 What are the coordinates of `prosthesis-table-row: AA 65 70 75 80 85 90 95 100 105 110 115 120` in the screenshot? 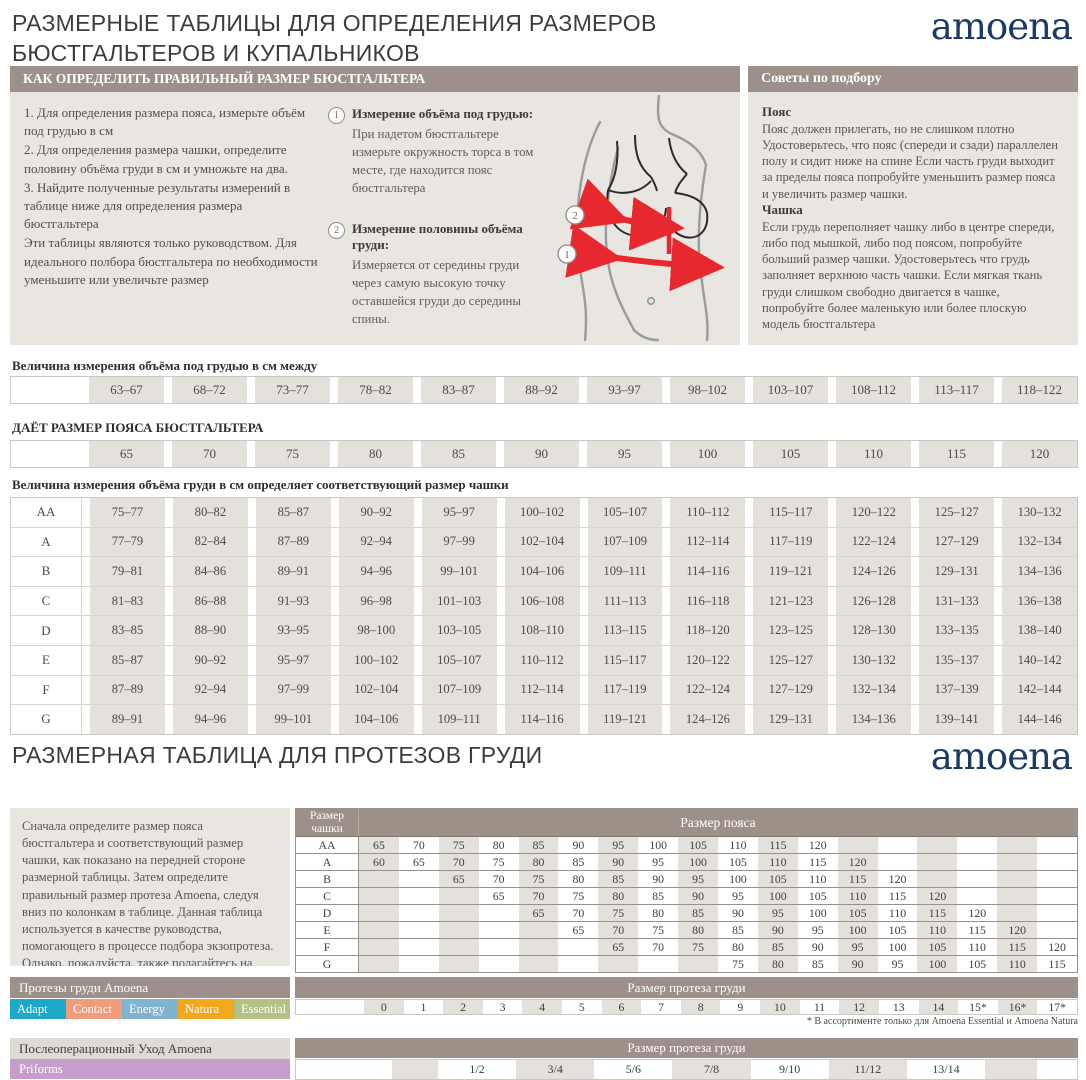 It's located at (686, 845).